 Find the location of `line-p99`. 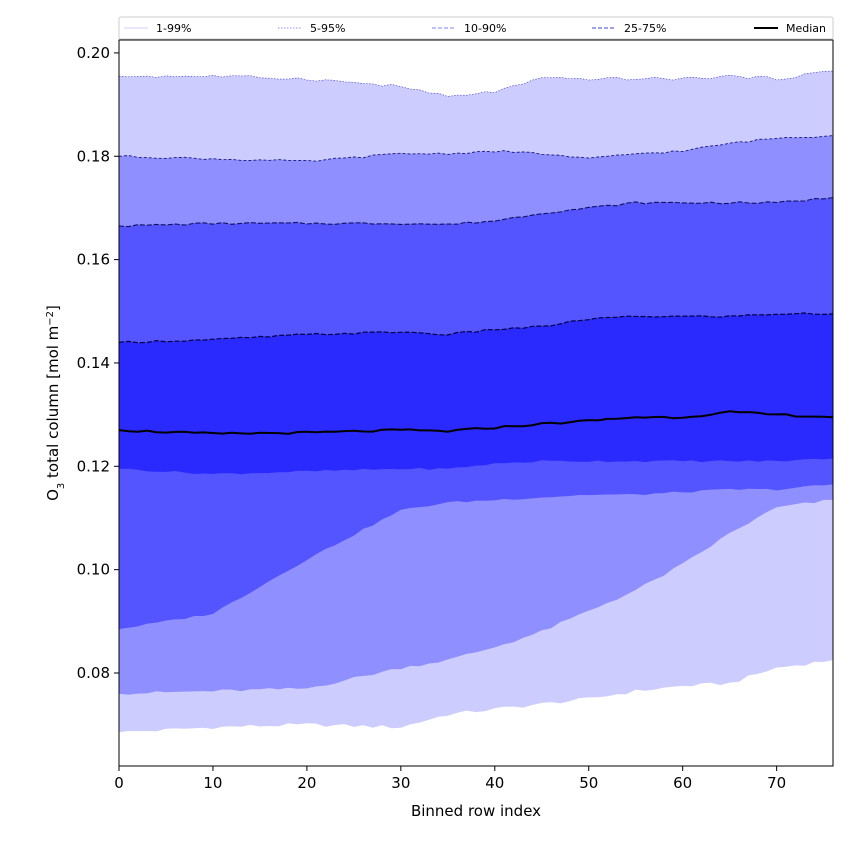

line-p99 is located at coordinates (476, 83).